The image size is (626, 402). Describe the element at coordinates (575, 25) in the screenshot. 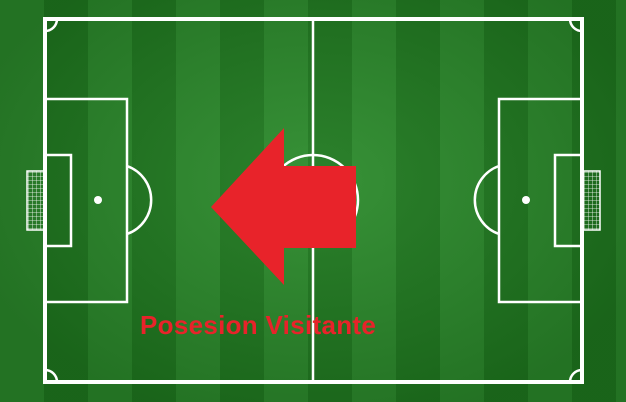

I see `corner-arc-top-right` at that location.